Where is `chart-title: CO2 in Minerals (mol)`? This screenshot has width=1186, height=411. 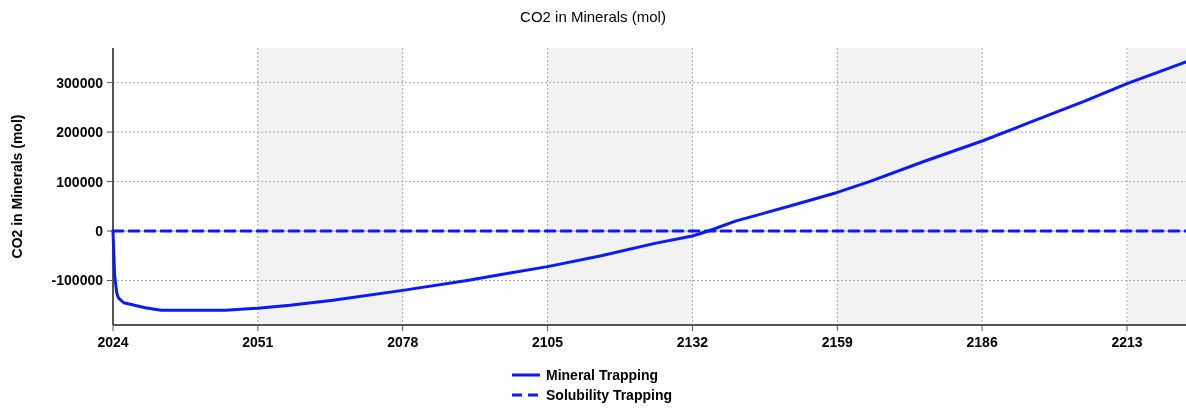 chart-title: CO2 in Minerals (mol) is located at coordinates (593, 16).